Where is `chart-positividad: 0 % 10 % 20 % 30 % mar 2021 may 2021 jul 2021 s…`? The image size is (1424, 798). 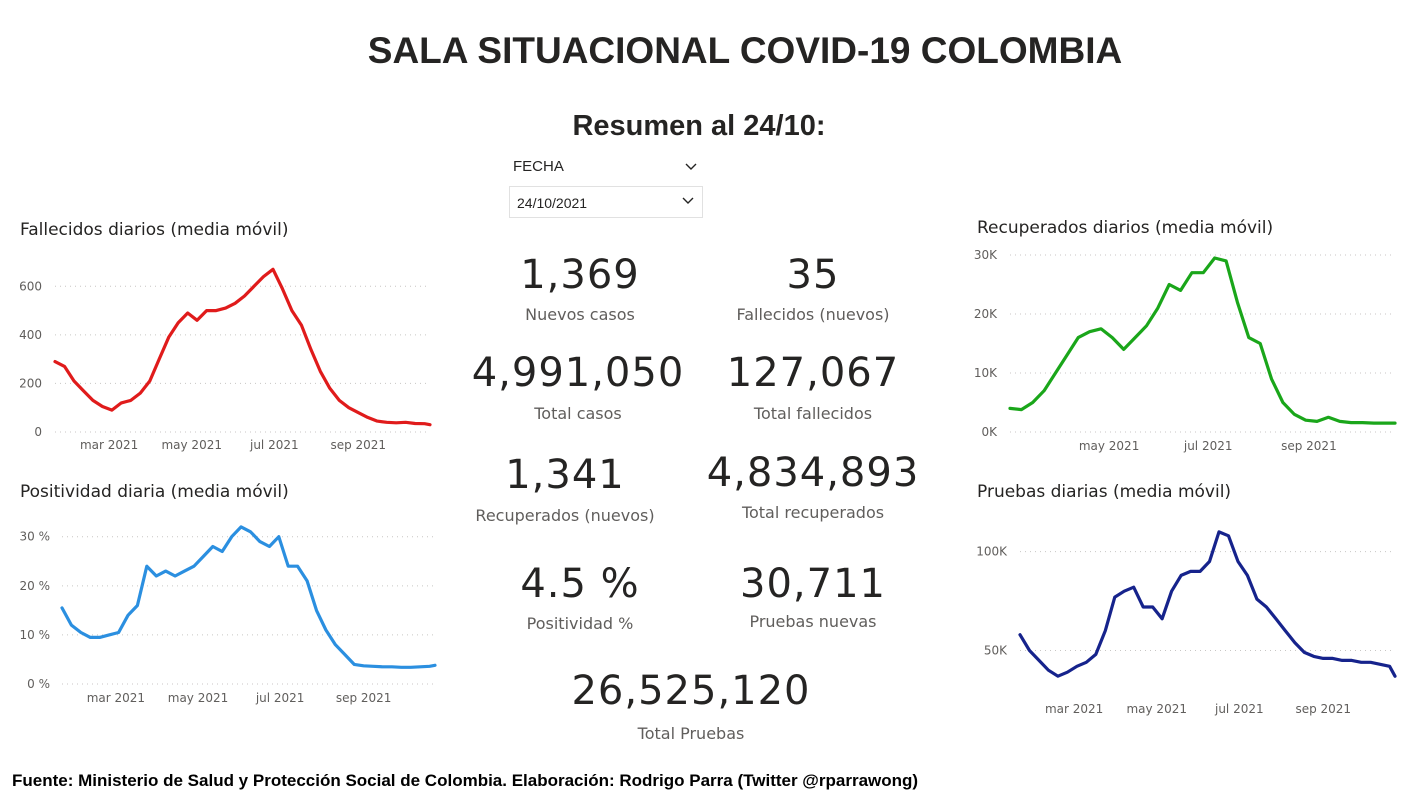 chart-positividad: 0 % 10 % 20 % 30 % mar 2021 may 2021 jul 2021 s… is located at coordinates (228, 615).